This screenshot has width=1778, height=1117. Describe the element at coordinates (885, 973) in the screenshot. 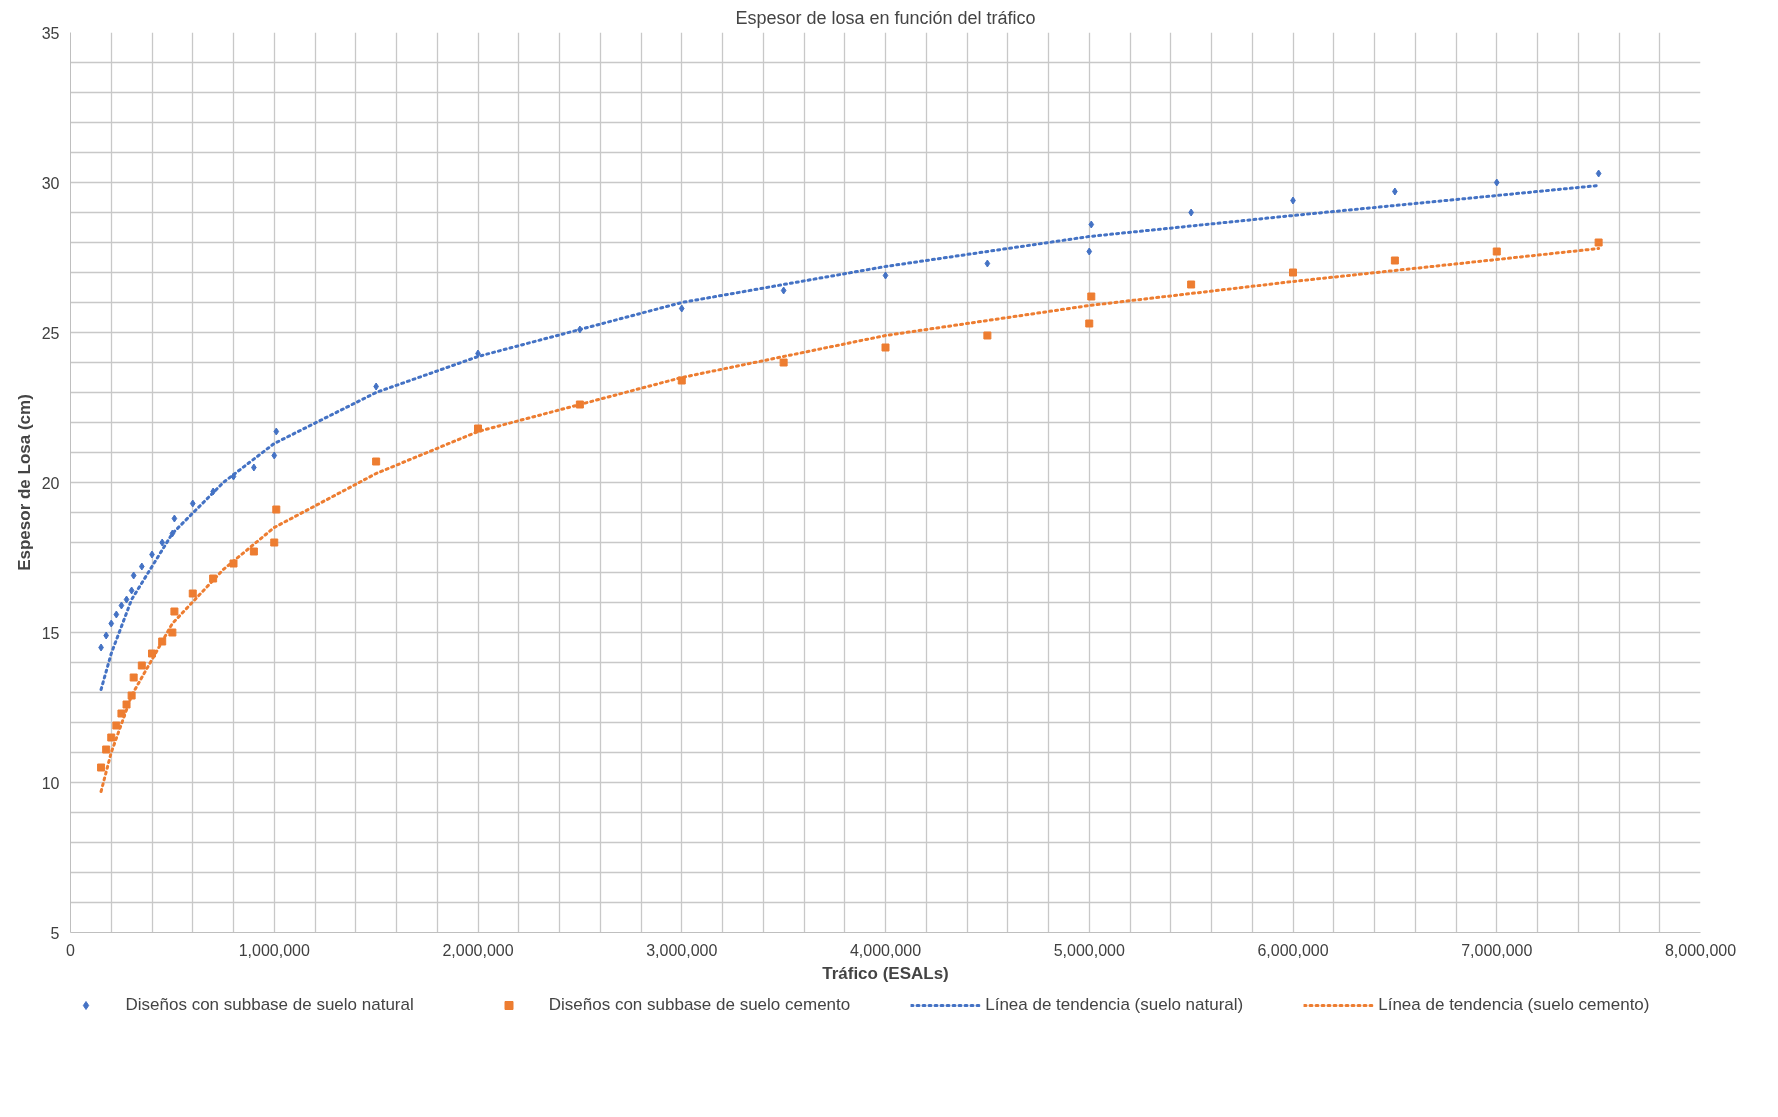

I see `x-axis-title: Tráfico (ESALs)` at that location.